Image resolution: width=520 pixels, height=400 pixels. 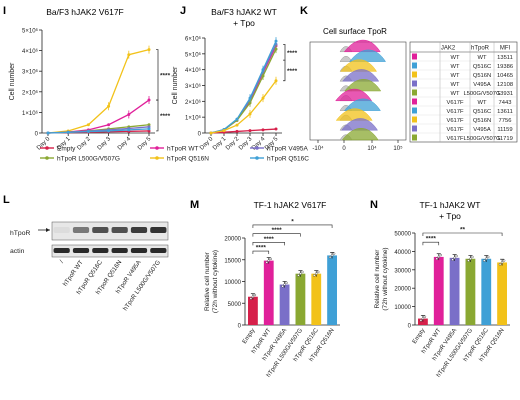 What do you see at coordinates (85, 12) in the screenshot?
I see `panel-i-title: Ba/F3 hJAK2 V617F` at bounding box center [85, 12].